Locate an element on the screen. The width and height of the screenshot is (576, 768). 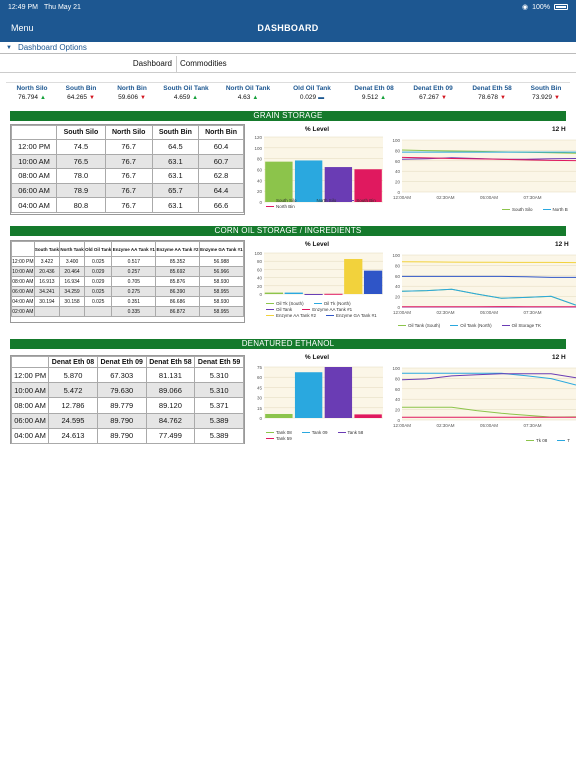
table-header is located at coordinates (34, 132).